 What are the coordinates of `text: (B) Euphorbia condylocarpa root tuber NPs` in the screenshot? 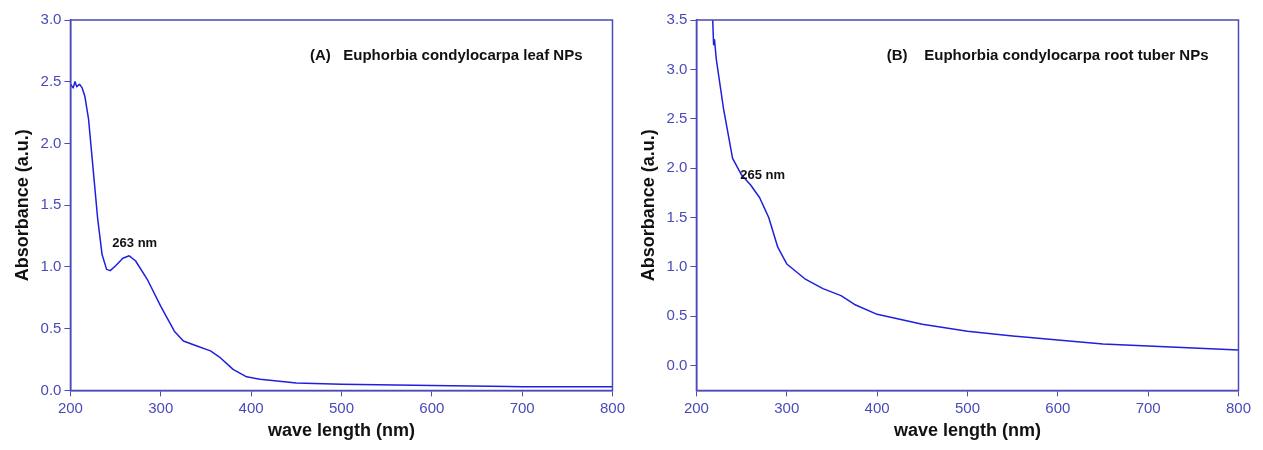 It's located at (1047, 54).